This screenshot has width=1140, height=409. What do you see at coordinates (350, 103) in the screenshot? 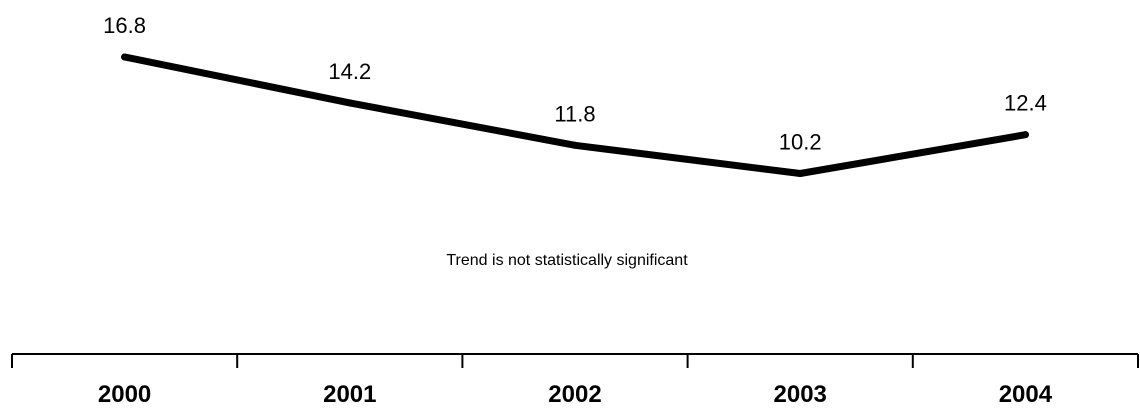
I see `data-point-2001` at bounding box center [350, 103].